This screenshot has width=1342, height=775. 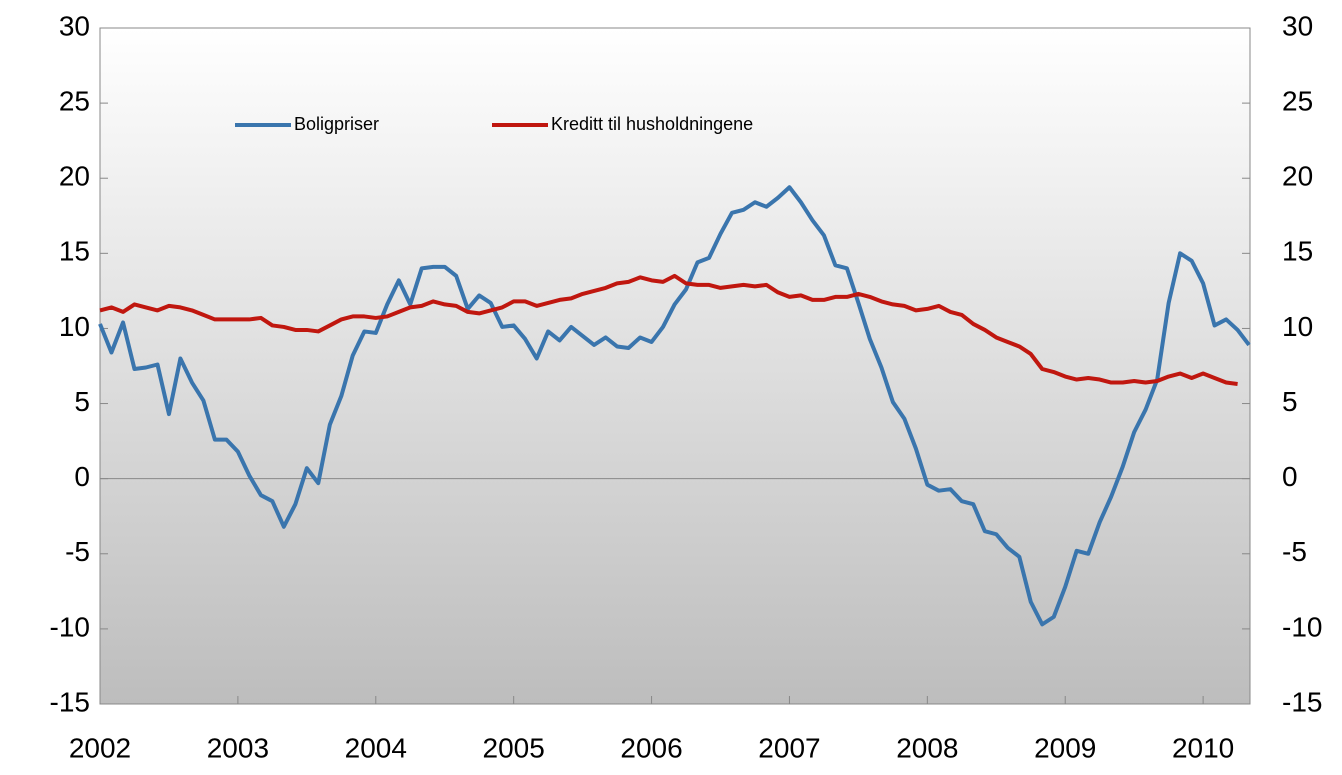 I want to click on x-tick-label: 2004, so click(x=376, y=747).